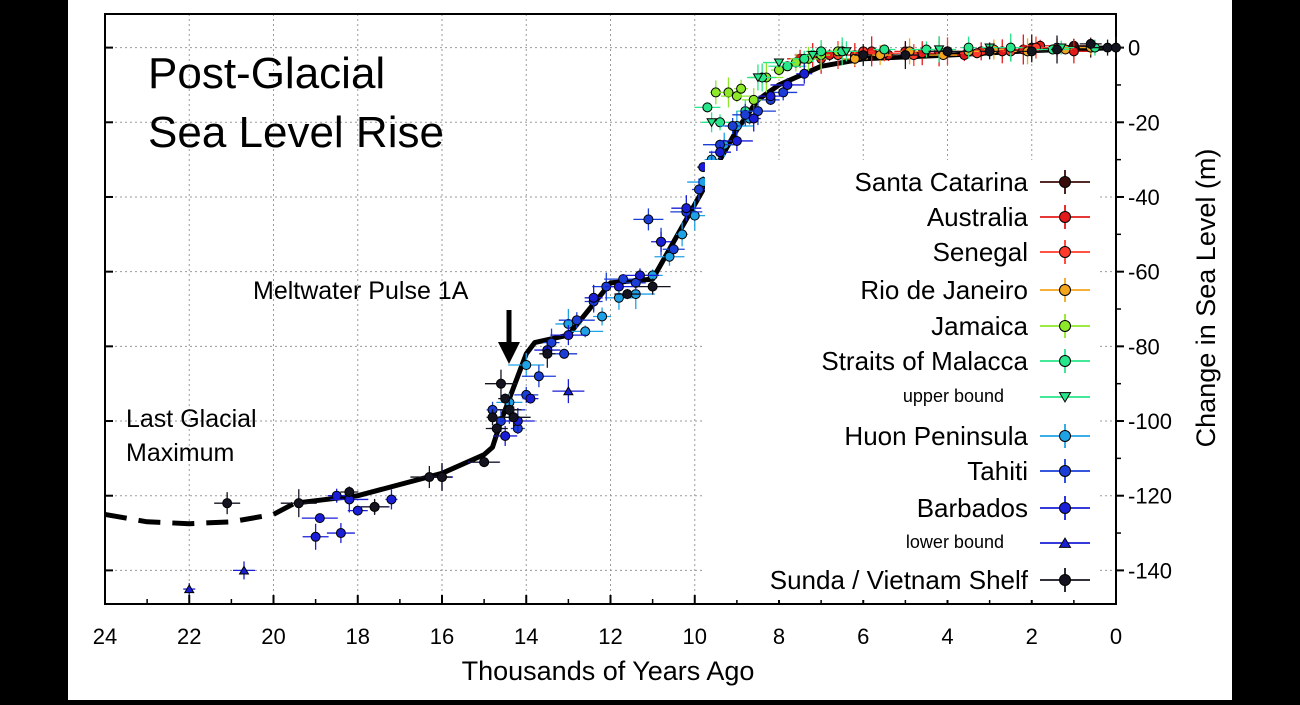 The width and height of the screenshot is (1300, 705). What do you see at coordinates (978, 217) in the screenshot?
I see `legend-label: Australia` at bounding box center [978, 217].